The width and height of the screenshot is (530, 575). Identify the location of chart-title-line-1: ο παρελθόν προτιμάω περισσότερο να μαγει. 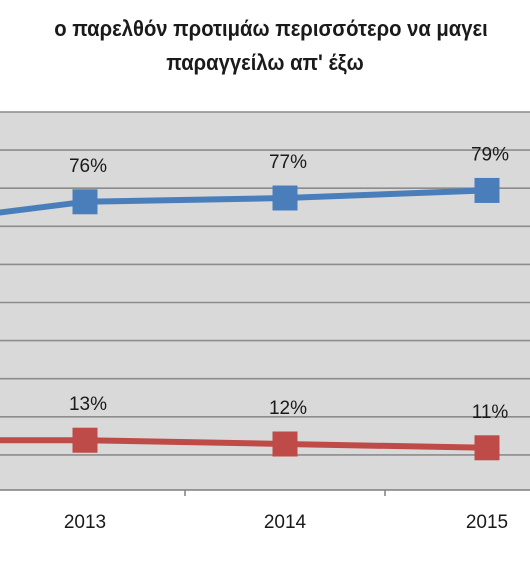
(271, 28).